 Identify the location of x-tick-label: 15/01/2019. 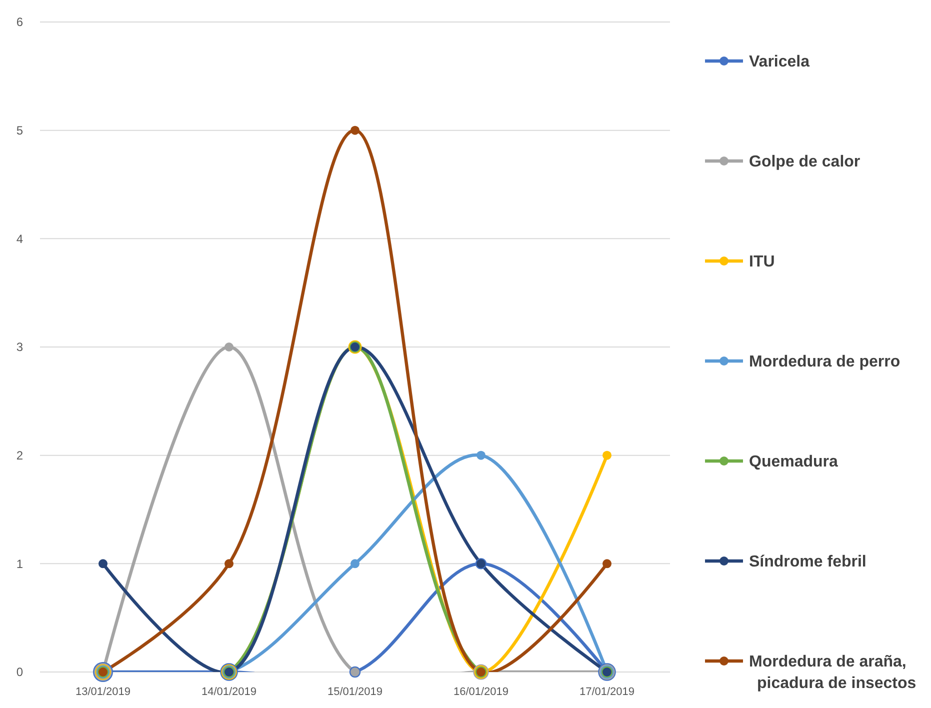
(355, 692).